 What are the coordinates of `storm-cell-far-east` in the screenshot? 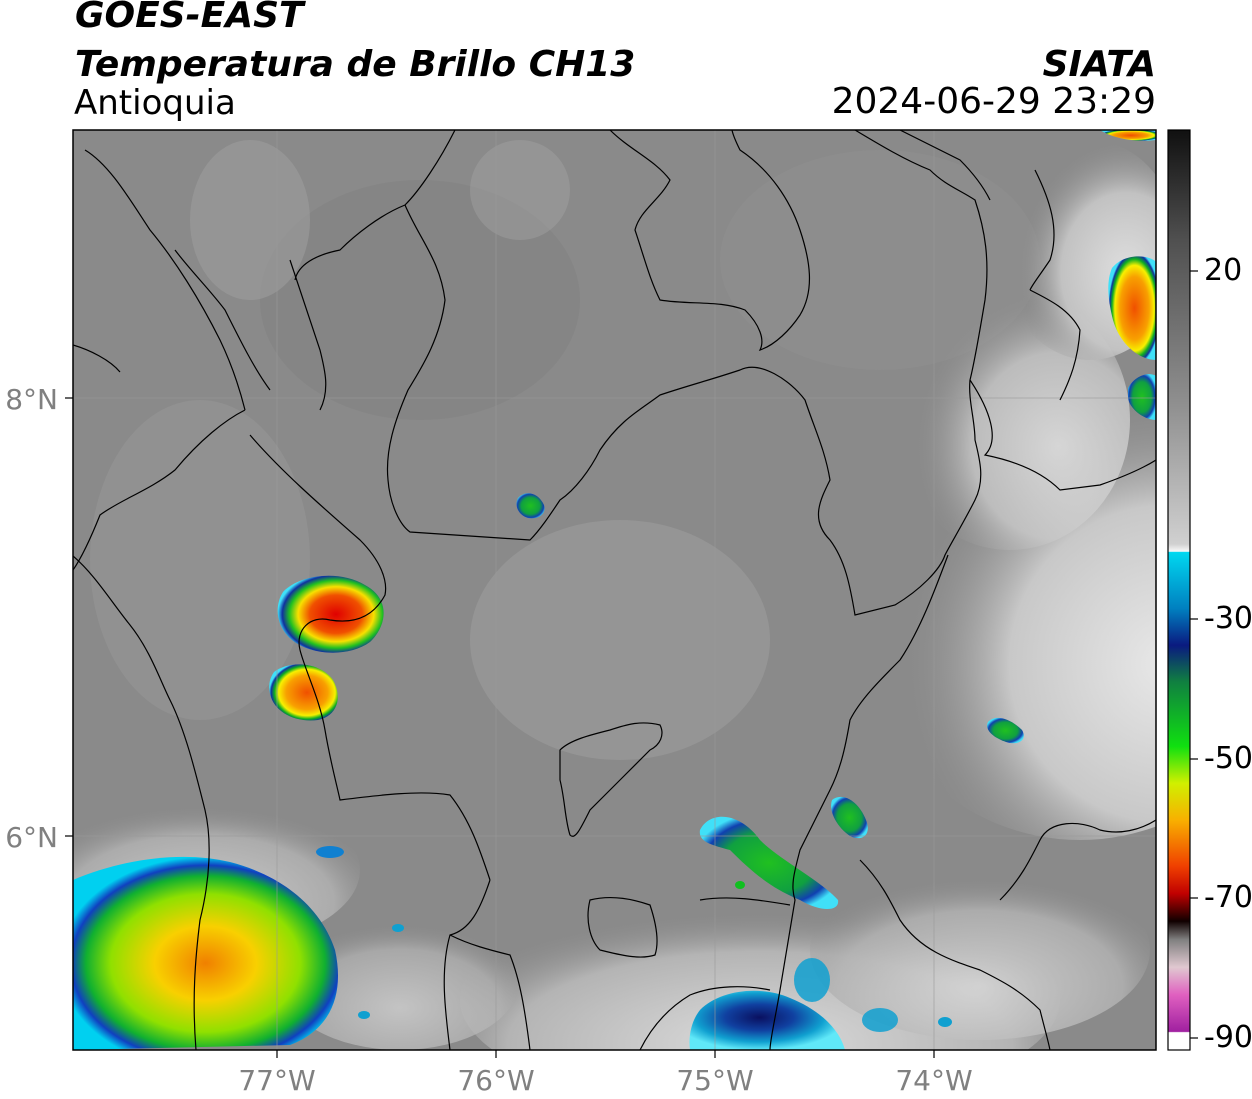 It's located at (1005, 730).